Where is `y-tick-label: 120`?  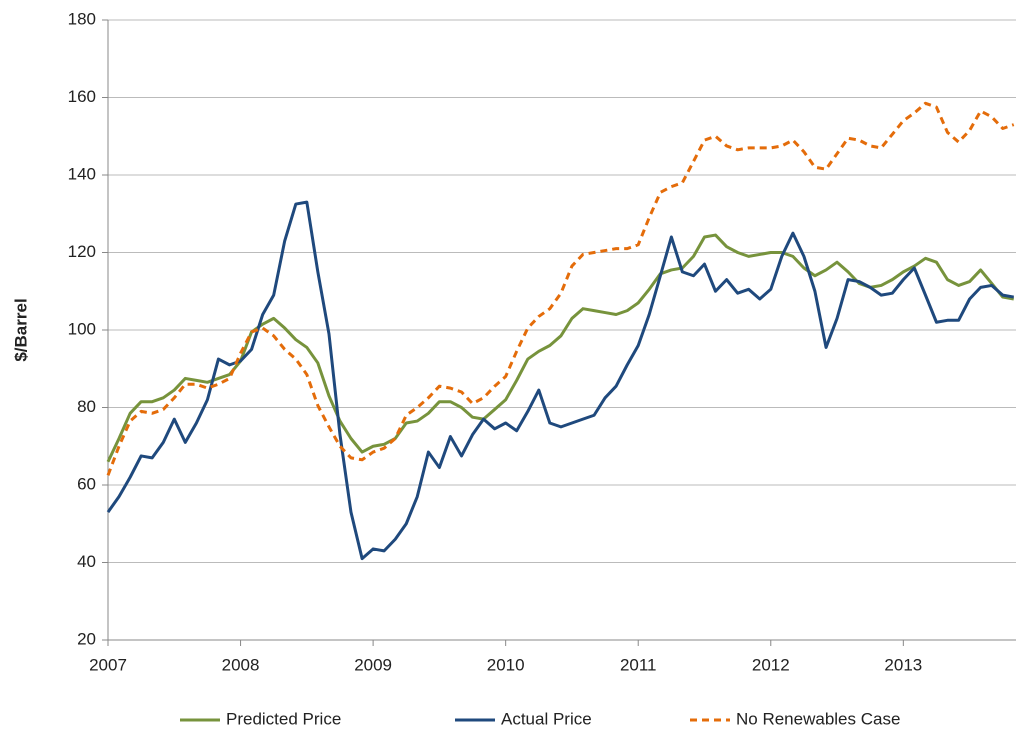
y-tick-label: 120 is located at coordinates (82, 251).